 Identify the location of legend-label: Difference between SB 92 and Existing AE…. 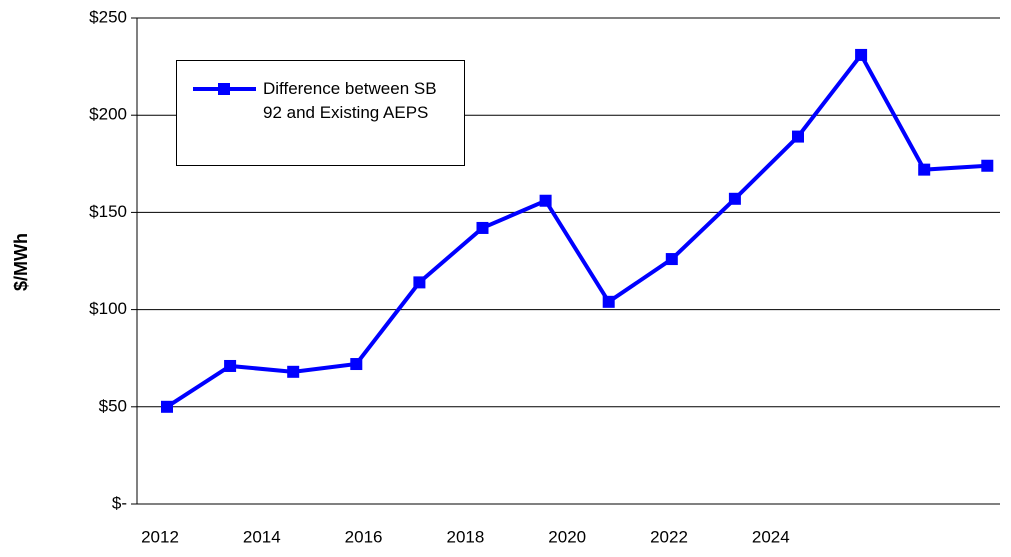
(350, 100).